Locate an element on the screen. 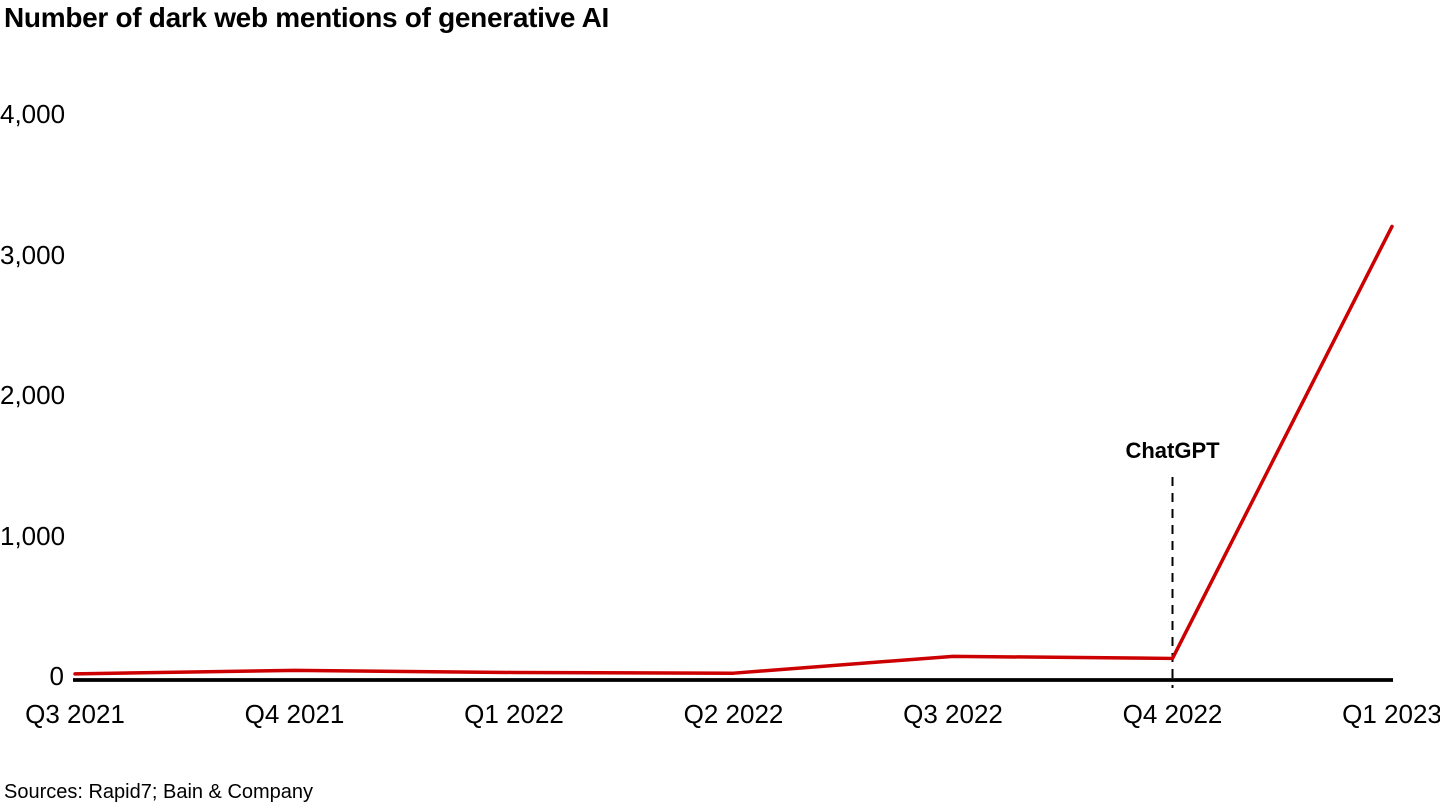  x-tick-label: Q1 2023 is located at coordinates (1391, 714).